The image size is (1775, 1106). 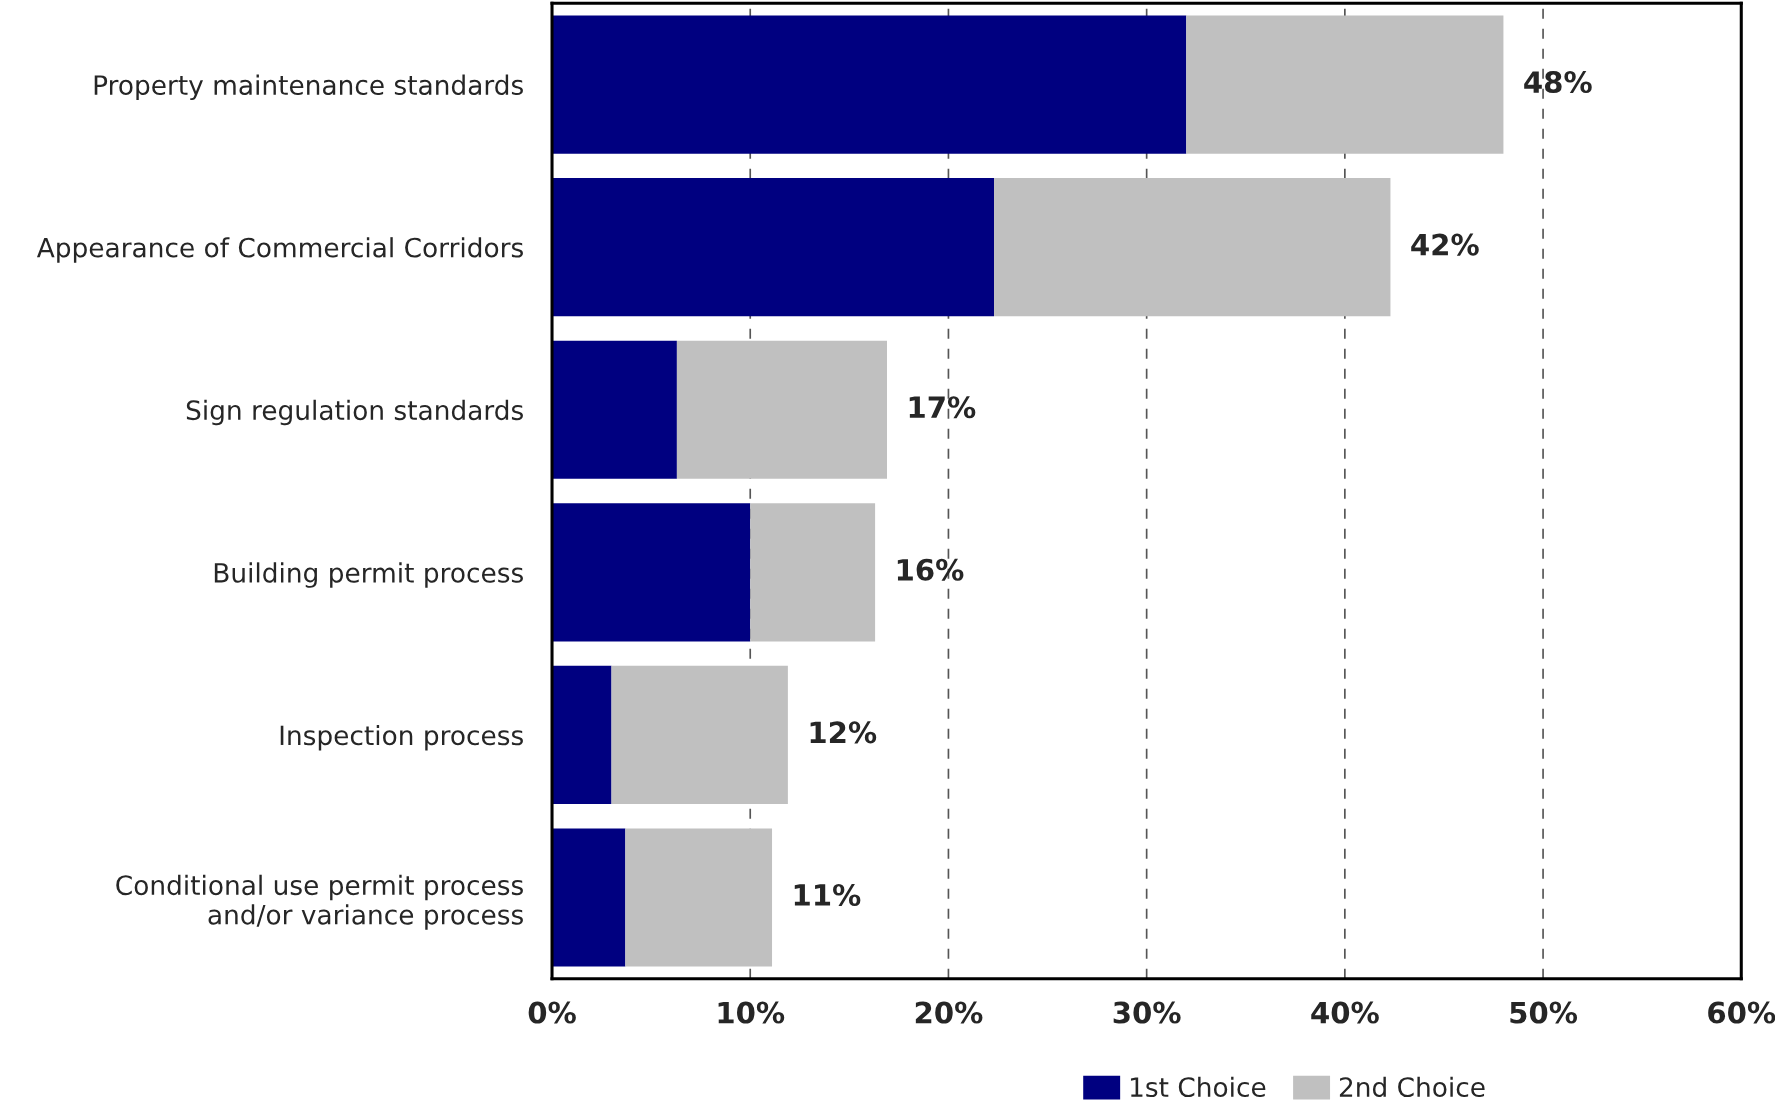 I want to click on total-label: 48%, so click(x=1558, y=82).